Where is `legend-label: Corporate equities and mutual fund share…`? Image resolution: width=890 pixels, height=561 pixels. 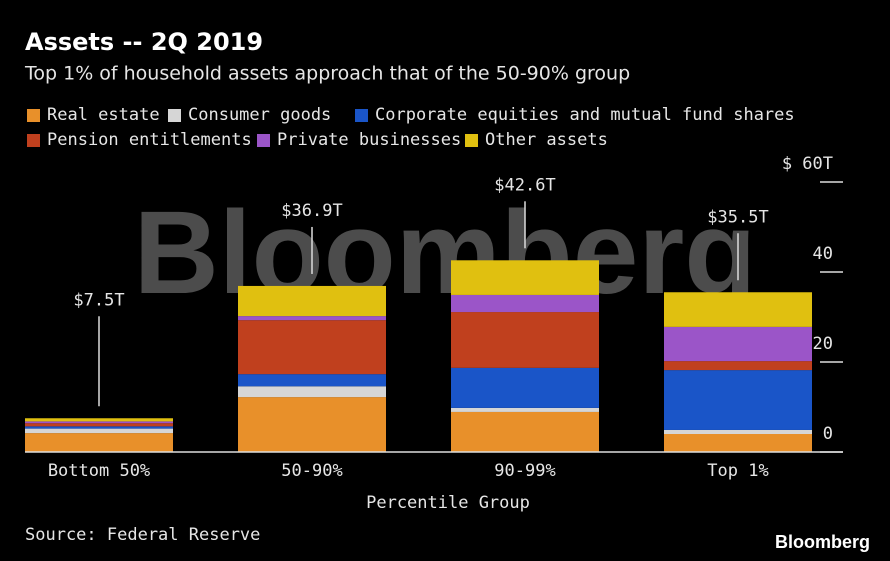 legend-label: Corporate equities and mutual fund share… is located at coordinates (585, 115).